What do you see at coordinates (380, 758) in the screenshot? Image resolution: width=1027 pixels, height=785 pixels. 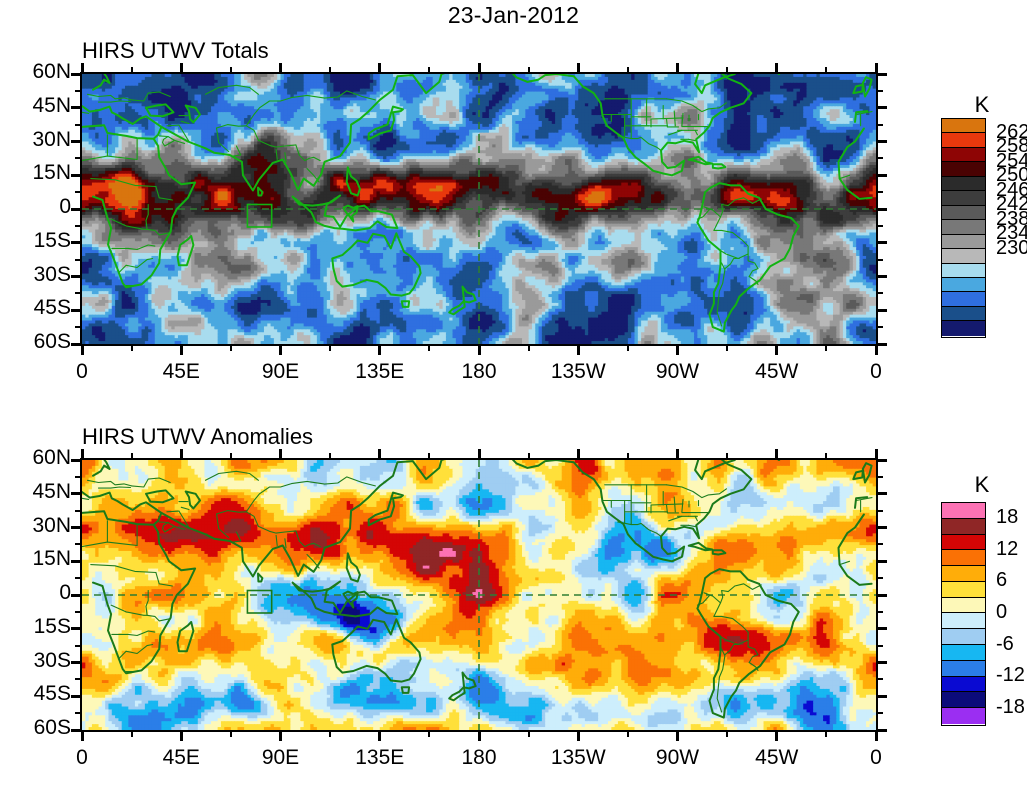 I see `x-axis-label: 135E` at bounding box center [380, 758].